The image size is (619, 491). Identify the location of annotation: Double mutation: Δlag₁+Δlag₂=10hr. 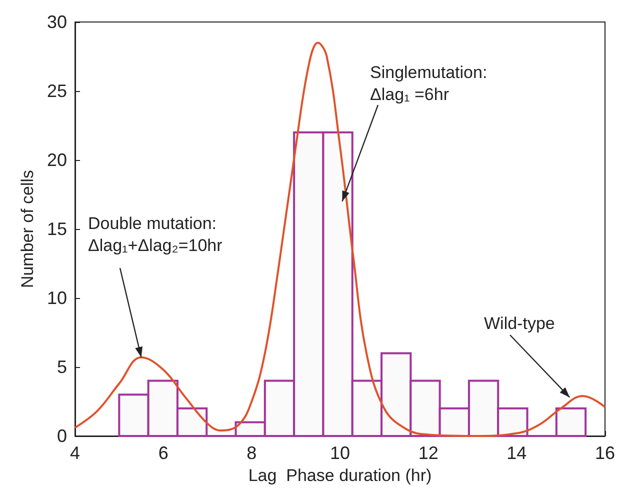
(155, 235).